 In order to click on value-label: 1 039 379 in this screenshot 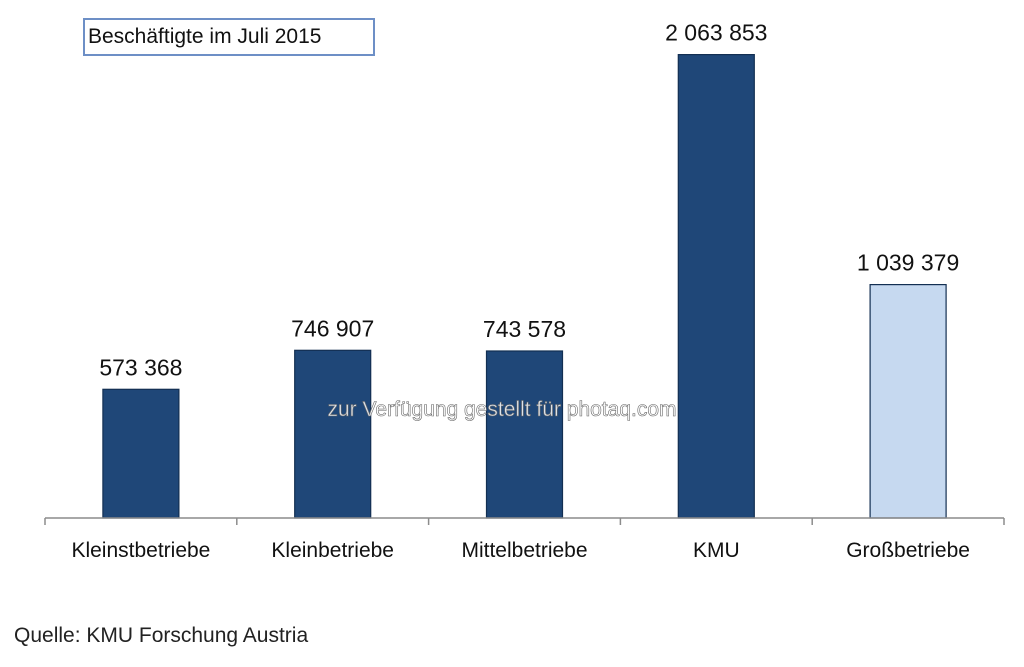, I will do `click(908, 263)`.